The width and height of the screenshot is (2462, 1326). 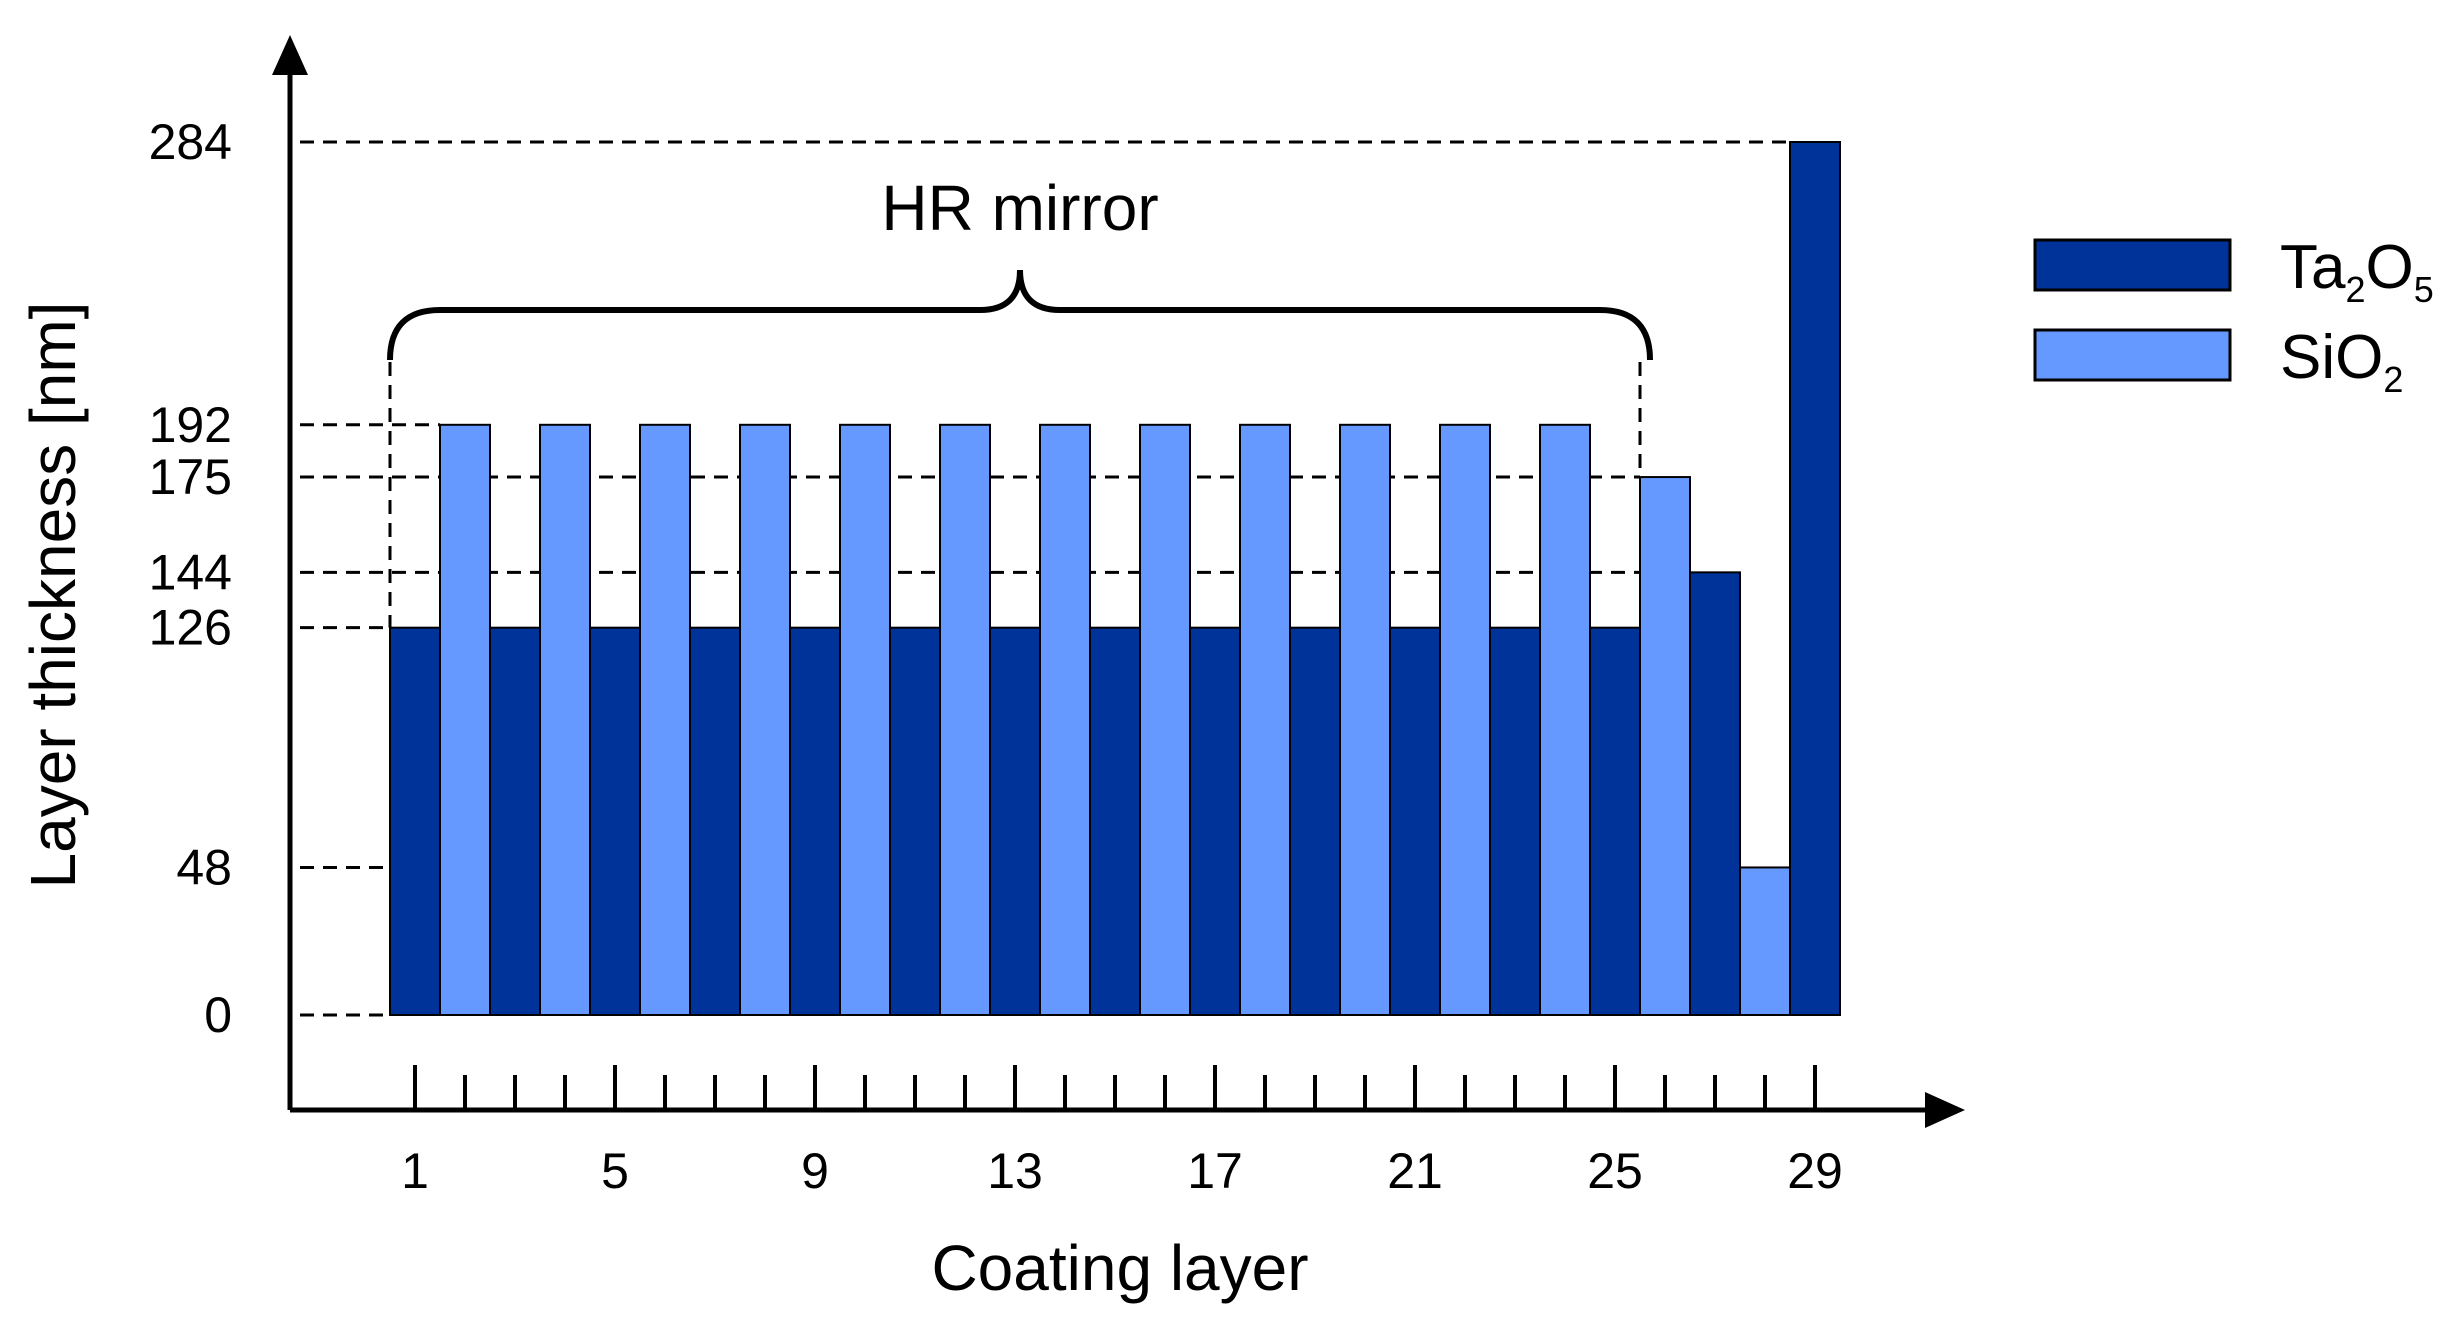 What do you see at coordinates (1265, 720) in the screenshot?
I see `bar-layer-18-sio2` at bounding box center [1265, 720].